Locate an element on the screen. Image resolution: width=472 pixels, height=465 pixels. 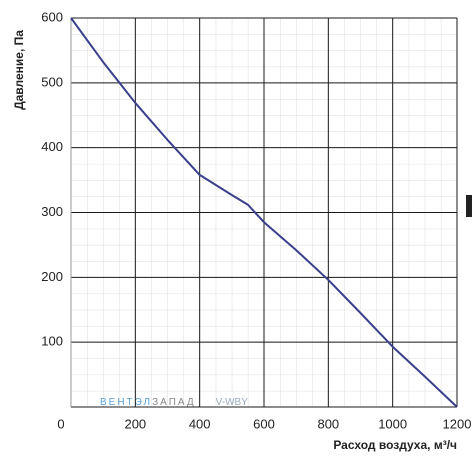
y-tick-label: 200 is located at coordinates (52, 276).